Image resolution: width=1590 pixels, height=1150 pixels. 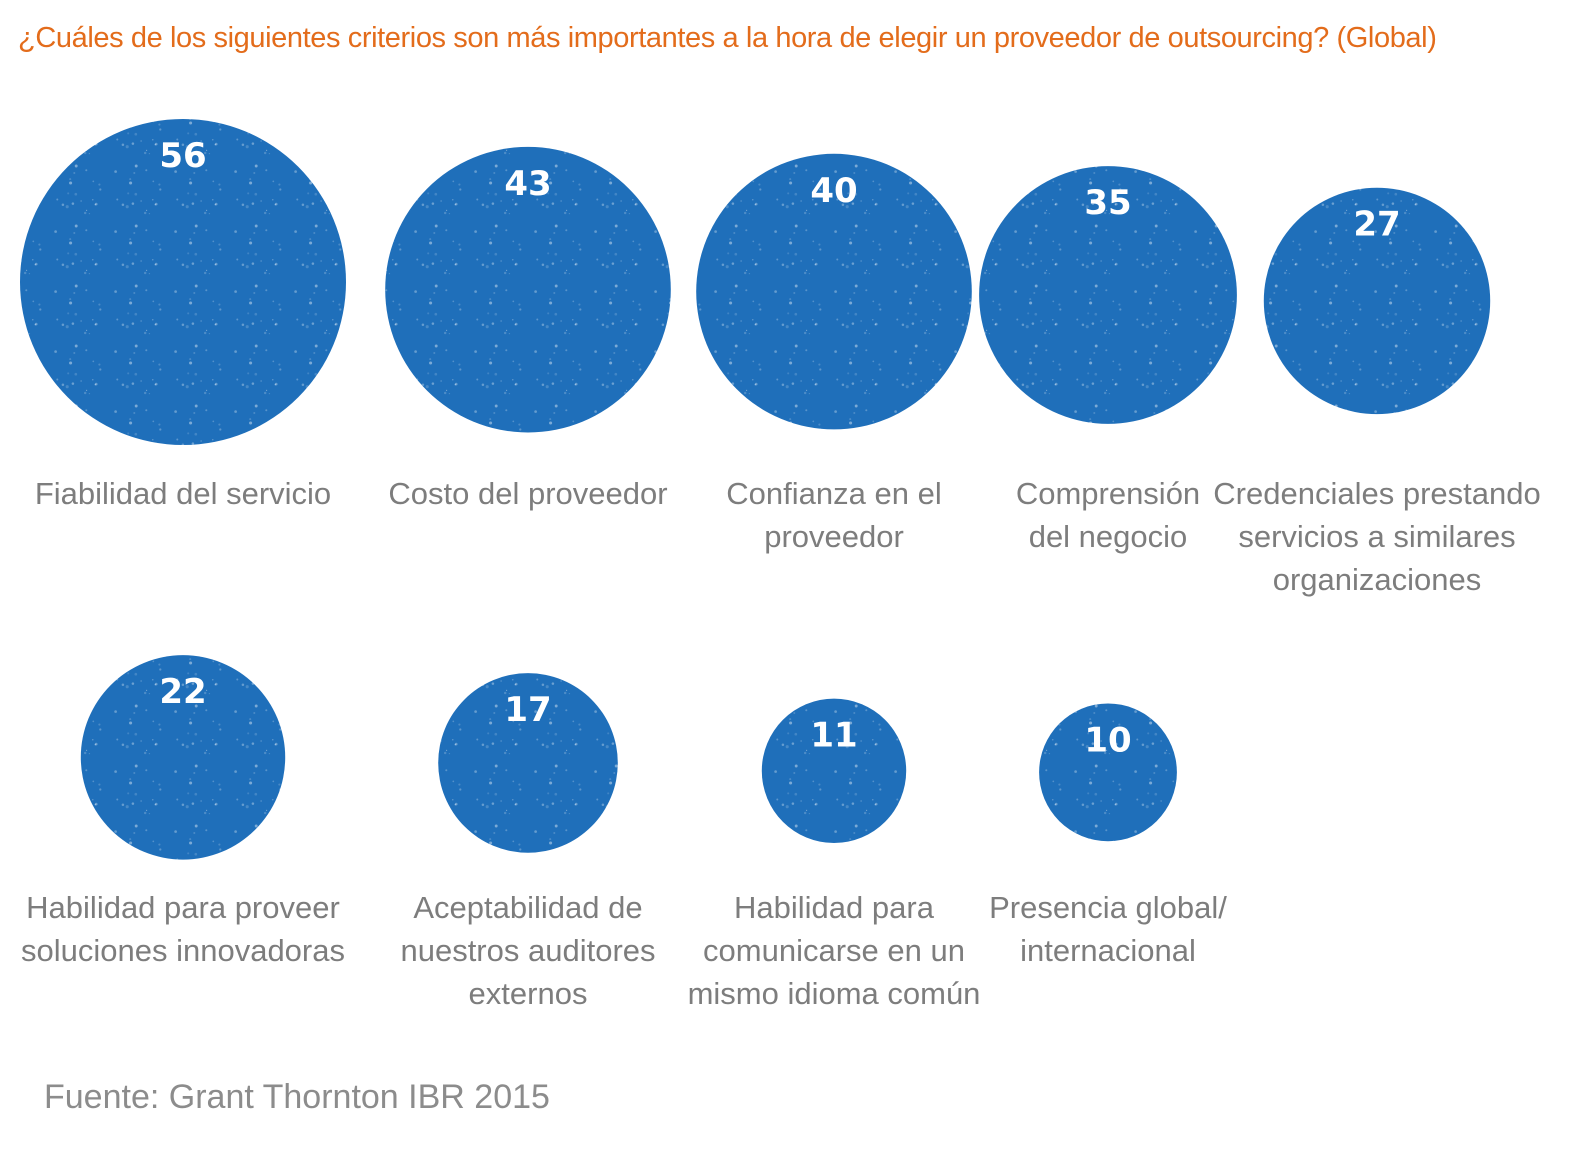 I want to click on bubble-group: 40 Confianza en el proveedor, so click(x=834, y=353).